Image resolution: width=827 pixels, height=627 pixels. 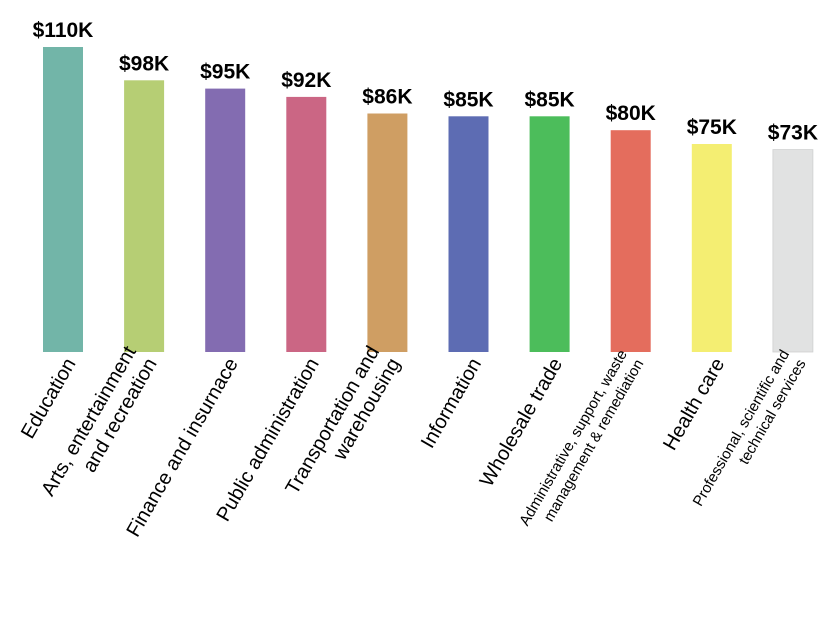 I want to click on value-label-0: $110K, so click(x=63, y=30).